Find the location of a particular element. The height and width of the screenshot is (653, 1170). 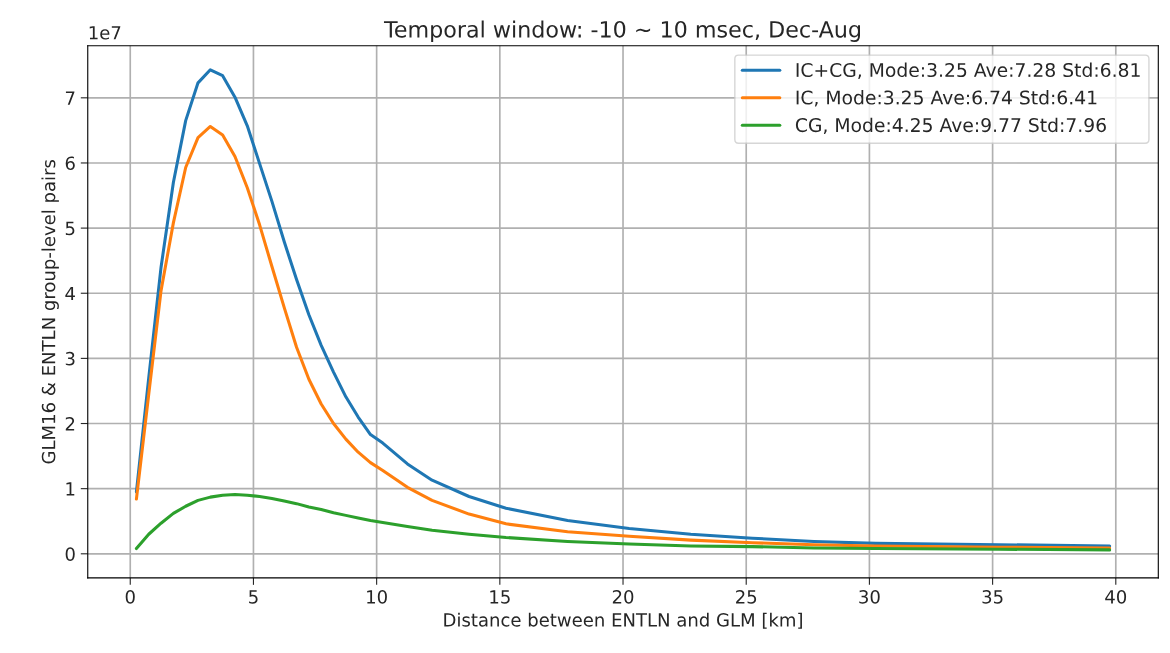

y-tick-label: 4 is located at coordinates (70, 293).